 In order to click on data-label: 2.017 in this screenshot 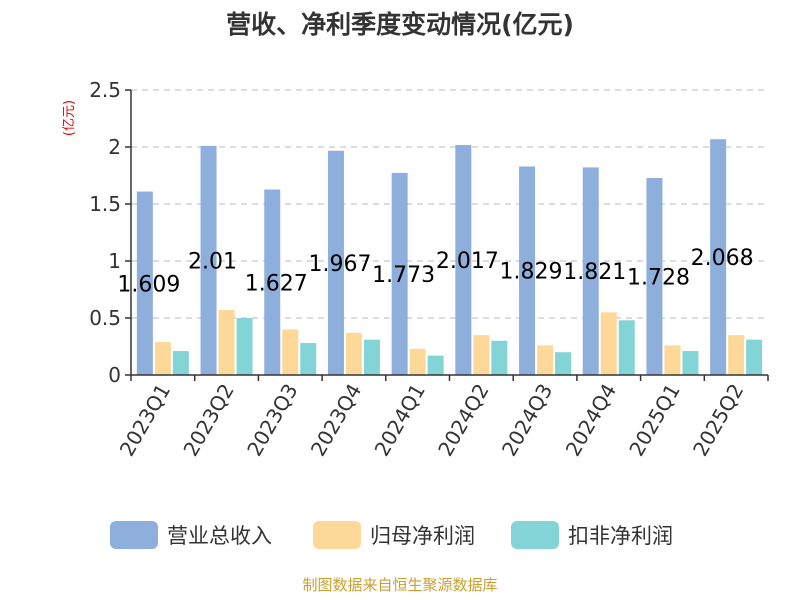, I will do `click(467, 261)`.